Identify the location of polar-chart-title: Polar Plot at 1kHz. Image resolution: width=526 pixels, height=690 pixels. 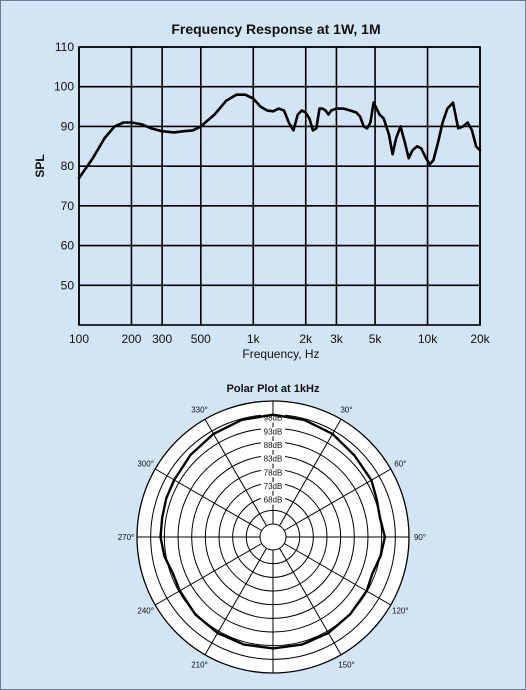
(273, 389).